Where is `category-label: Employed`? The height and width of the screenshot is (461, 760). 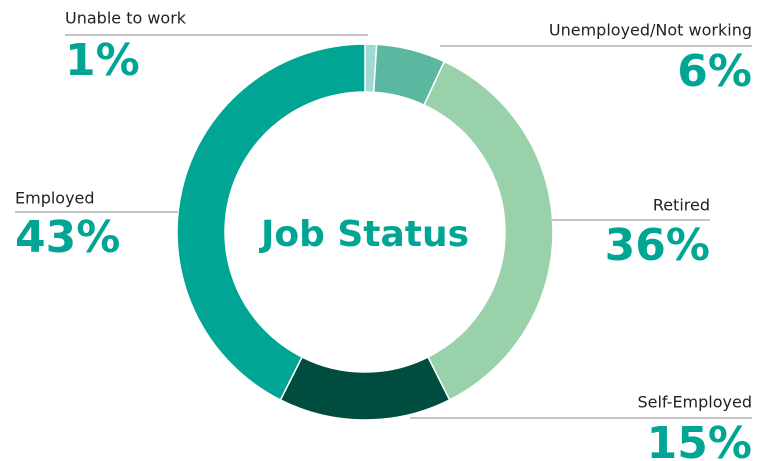 category-label: Employed is located at coordinates (55, 198).